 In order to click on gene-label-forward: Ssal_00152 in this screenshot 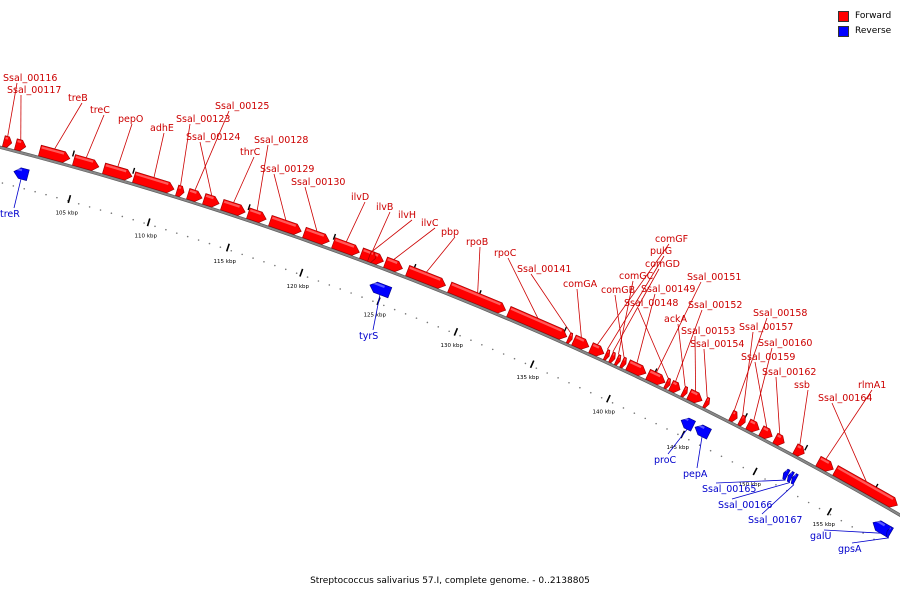, I will do `click(715, 305)`.